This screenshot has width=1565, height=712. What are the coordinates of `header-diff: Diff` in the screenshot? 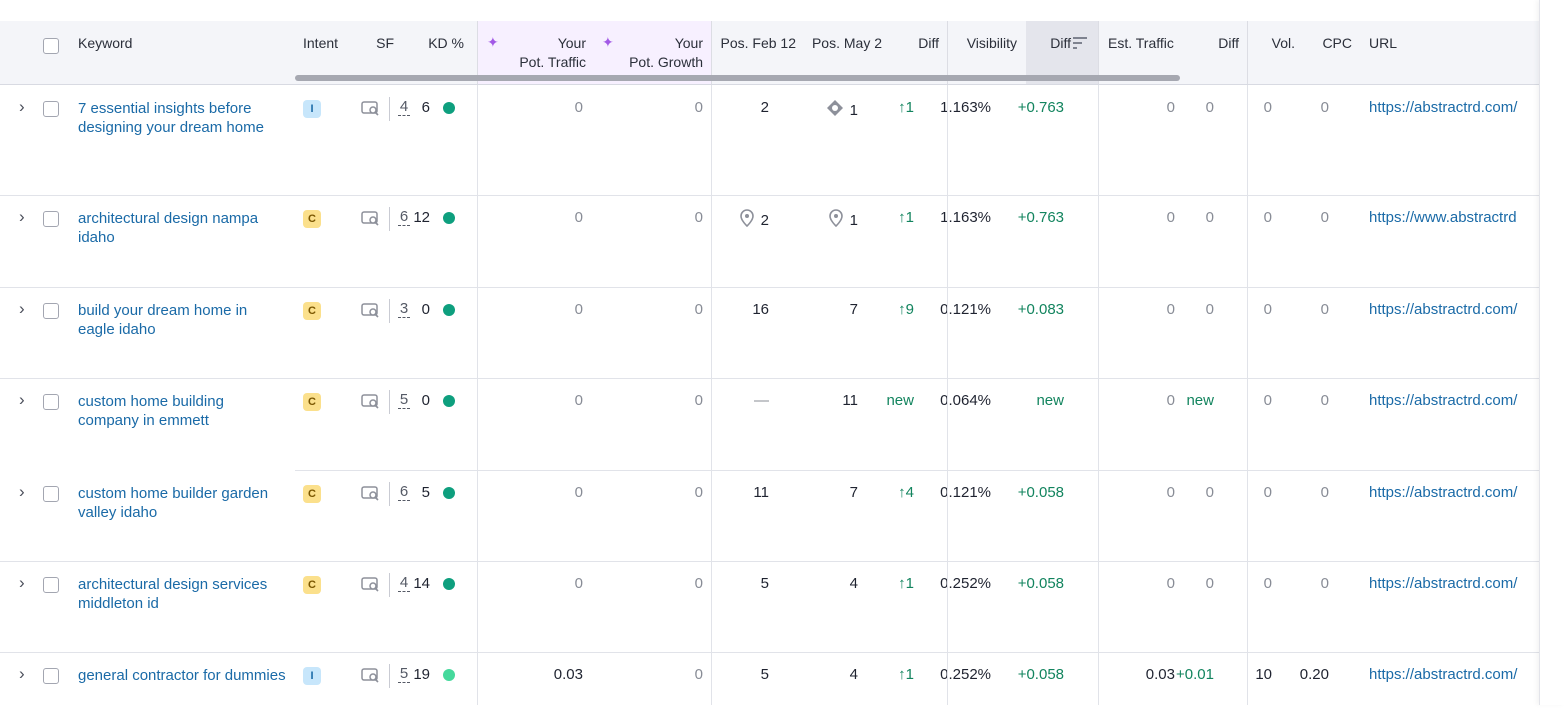 It's located at (928, 43).